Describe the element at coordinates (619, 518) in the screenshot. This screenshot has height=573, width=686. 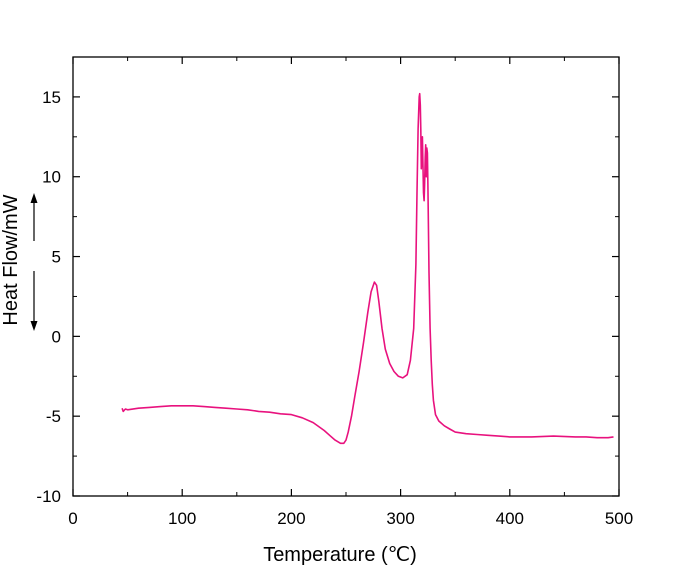
I see `x-tick-label: 500` at that location.